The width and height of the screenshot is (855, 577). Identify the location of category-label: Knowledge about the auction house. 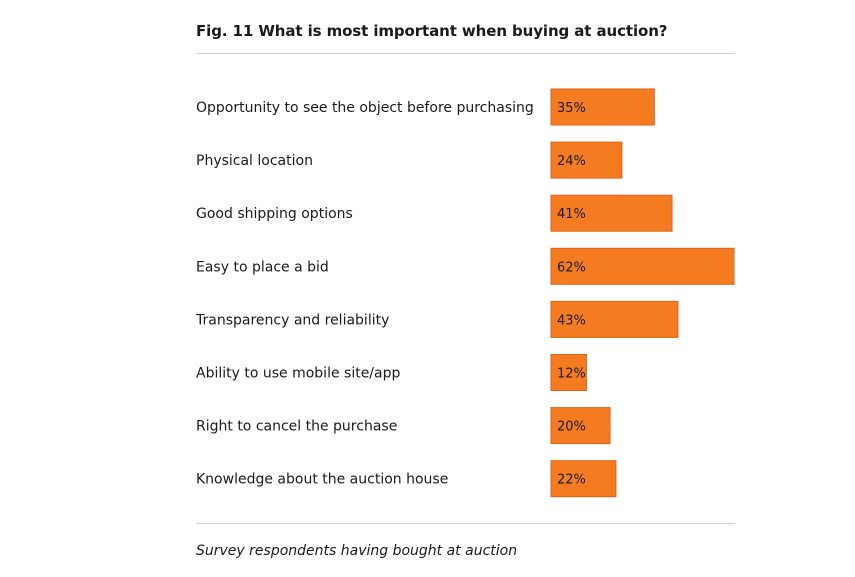
(322, 480).